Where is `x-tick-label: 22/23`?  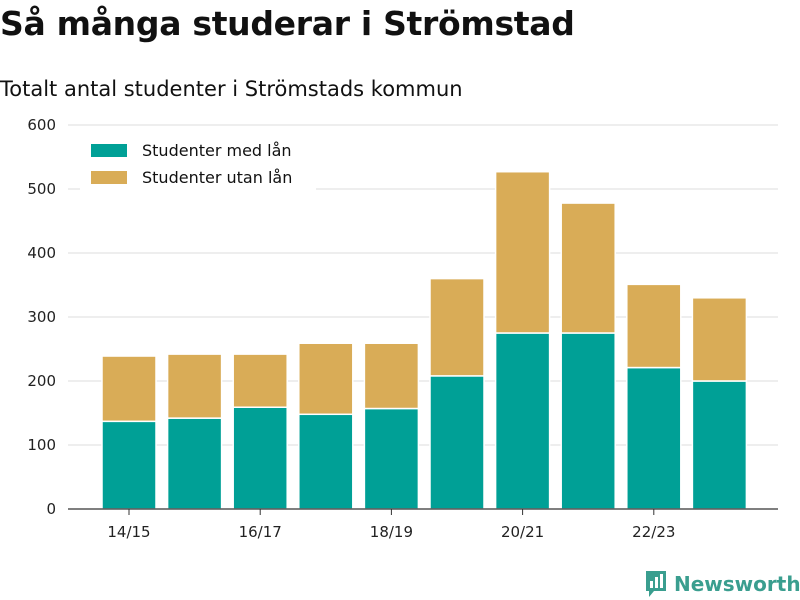 x-tick-label: 22/23 is located at coordinates (653, 532).